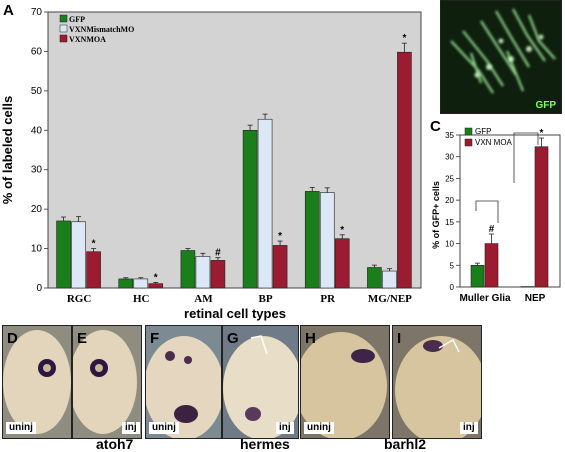 Image resolution: width=565 pixels, height=452 pixels. What do you see at coordinates (233, 338) in the screenshot?
I see `panel-letter-g: G` at bounding box center [233, 338].